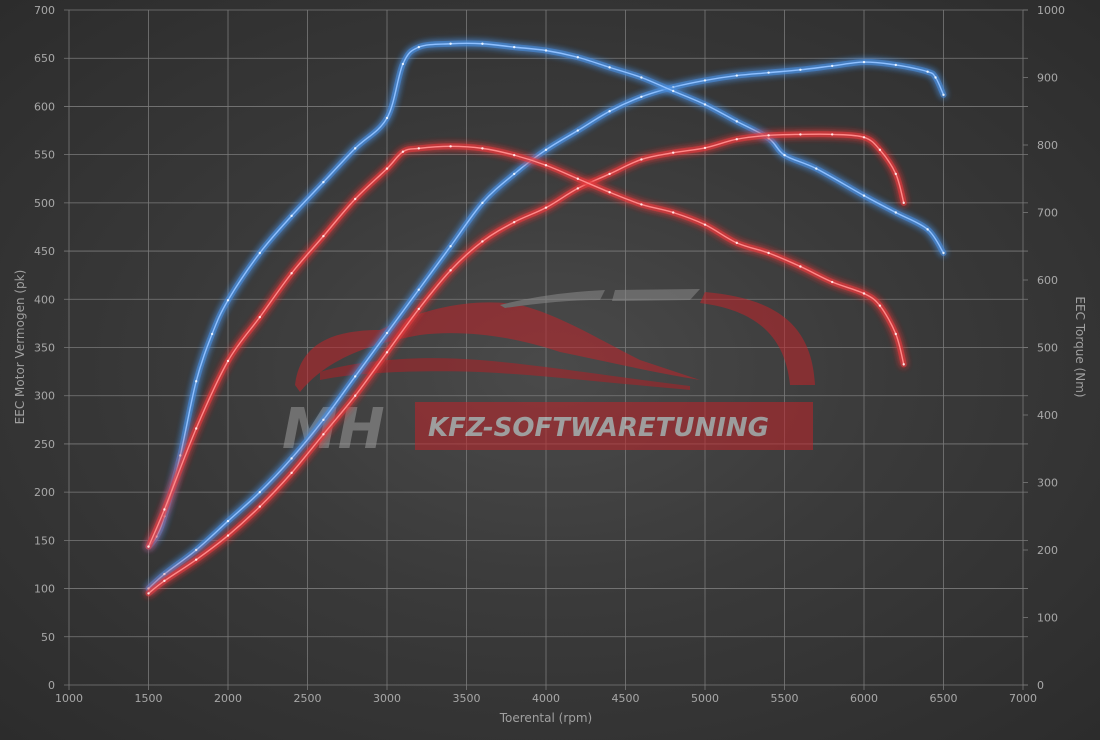 Image resolution: width=1100 pixels, height=740 pixels. Describe the element at coordinates (48, 637) in the screenshot. I see `y-left-tick-label: 50` at that location.